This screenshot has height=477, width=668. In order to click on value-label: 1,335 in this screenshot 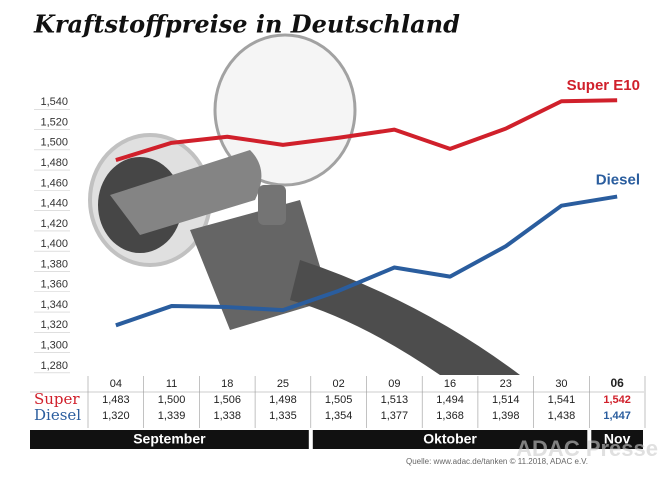, I will do `click(283, 416)`.